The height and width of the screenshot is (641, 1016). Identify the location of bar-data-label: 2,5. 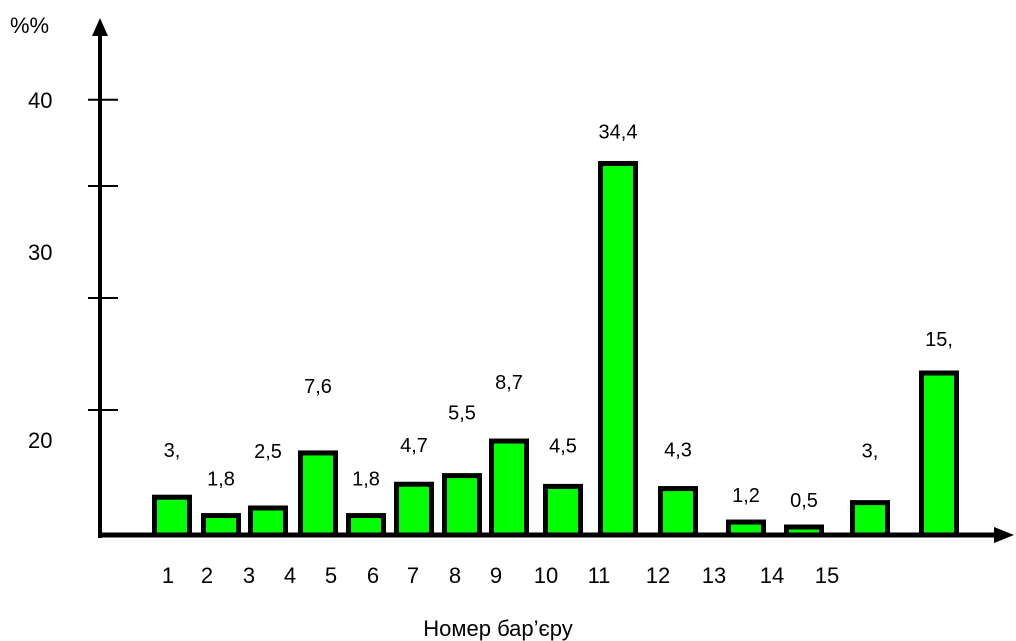
(268, 452).